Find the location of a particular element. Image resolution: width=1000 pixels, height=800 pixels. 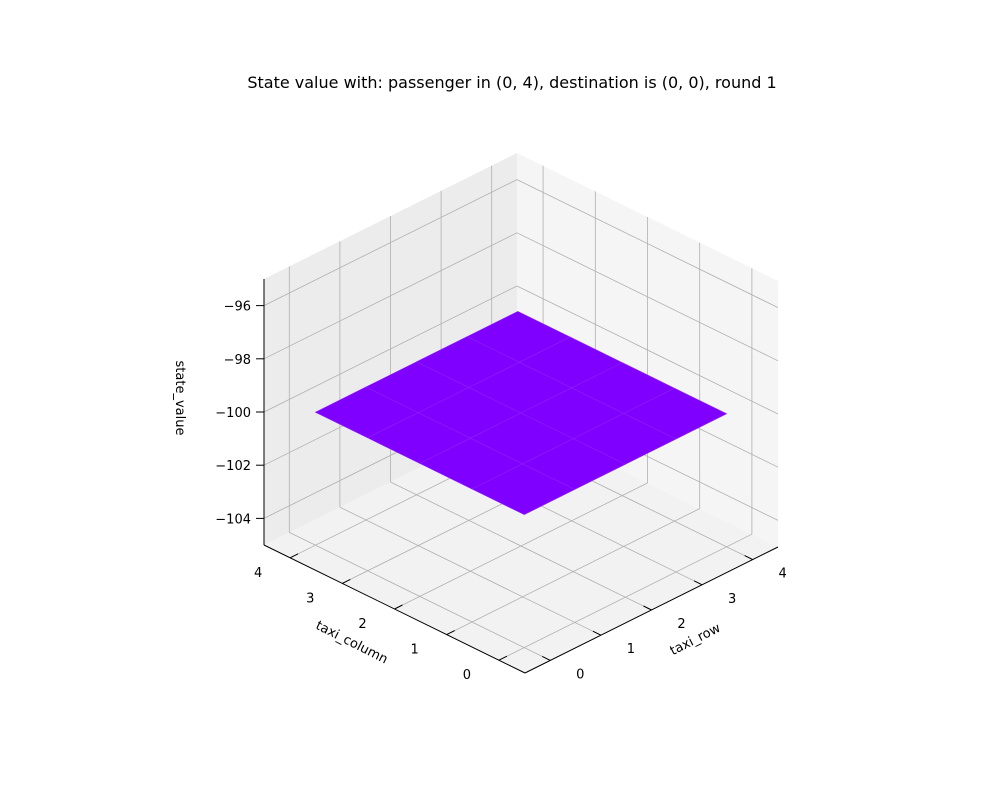

y-tick-label: 3 is located at coordinates (310, 598).